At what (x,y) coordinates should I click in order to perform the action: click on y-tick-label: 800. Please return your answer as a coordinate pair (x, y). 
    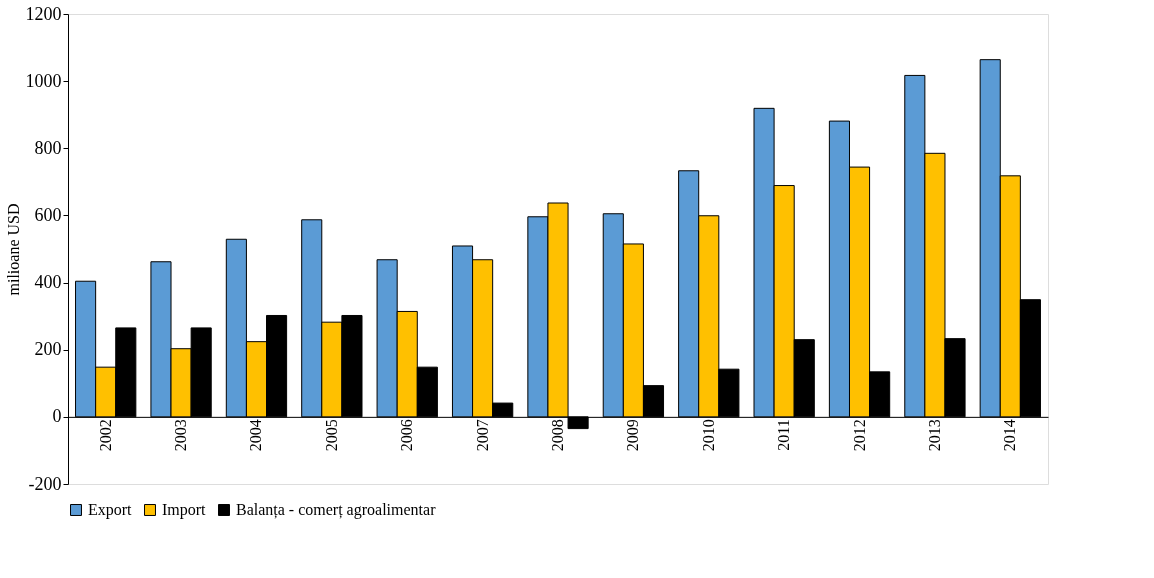
    Looking at the image, I should click on (48, 147).